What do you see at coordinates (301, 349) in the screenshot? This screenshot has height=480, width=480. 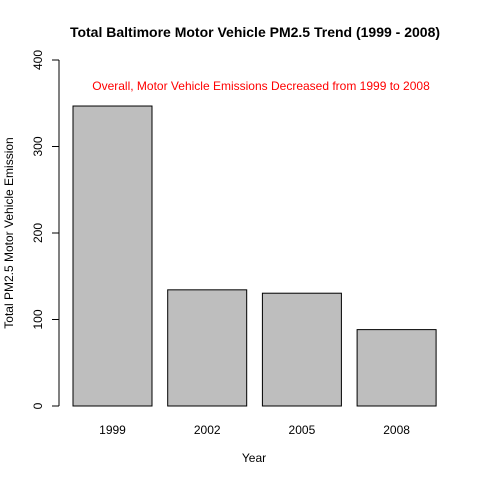 I see `bar-2005` at bounding box center [301, 349].